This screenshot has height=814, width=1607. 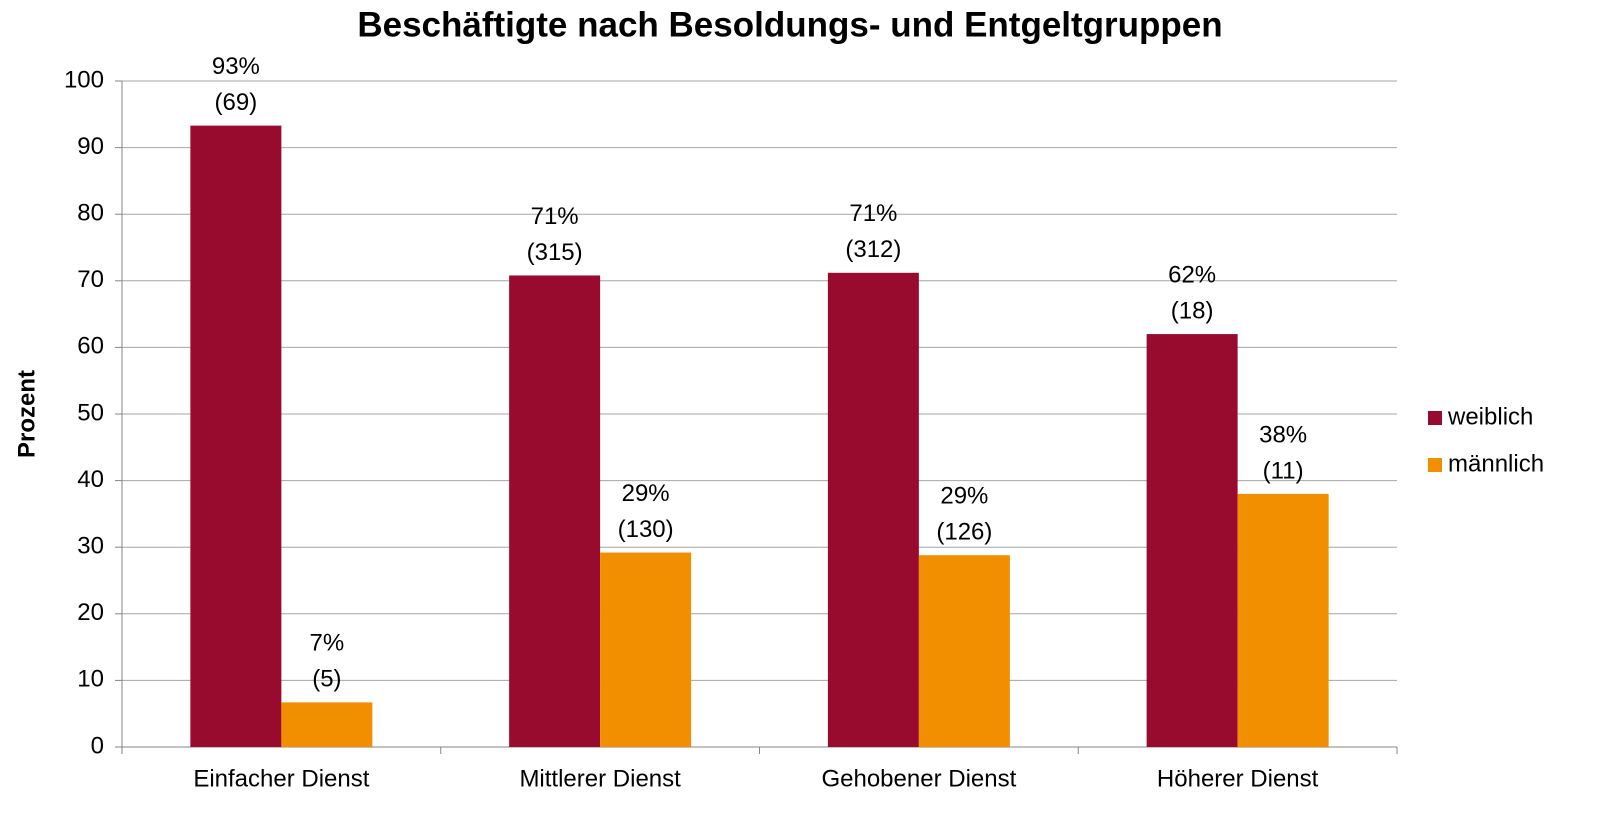 I want to click on y-tick-label: 20, so click(x=90, y=612).